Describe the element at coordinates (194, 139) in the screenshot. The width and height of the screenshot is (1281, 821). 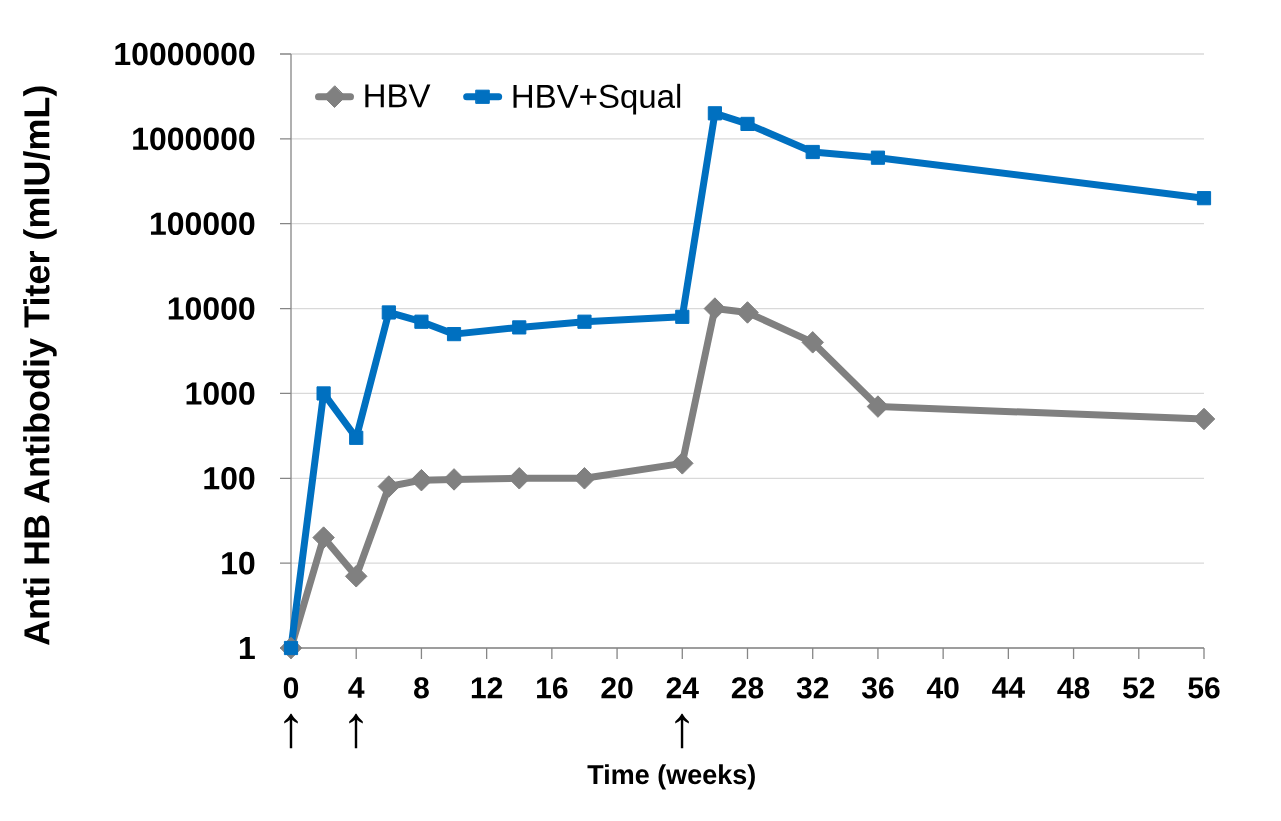
I see `y-tick-label: 1000000` at that location.